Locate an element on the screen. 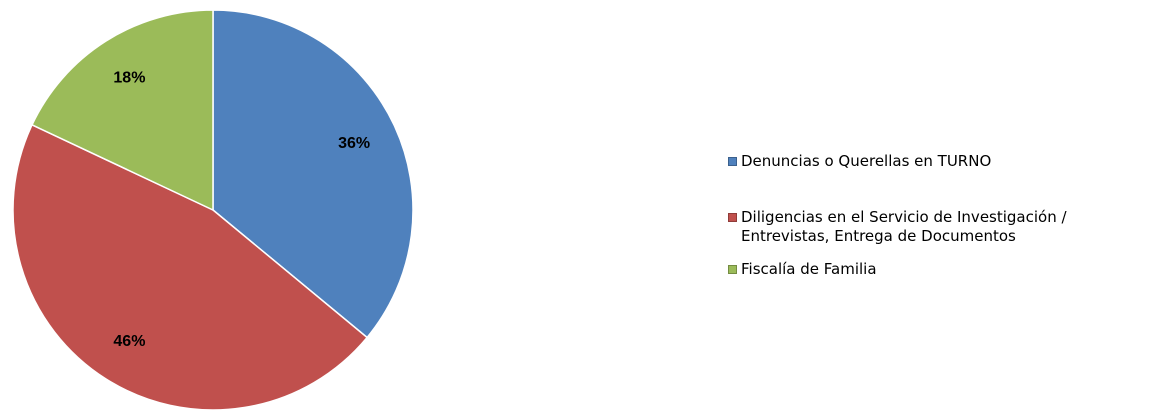  data-label: 36% is located at coordinates (354, 143).